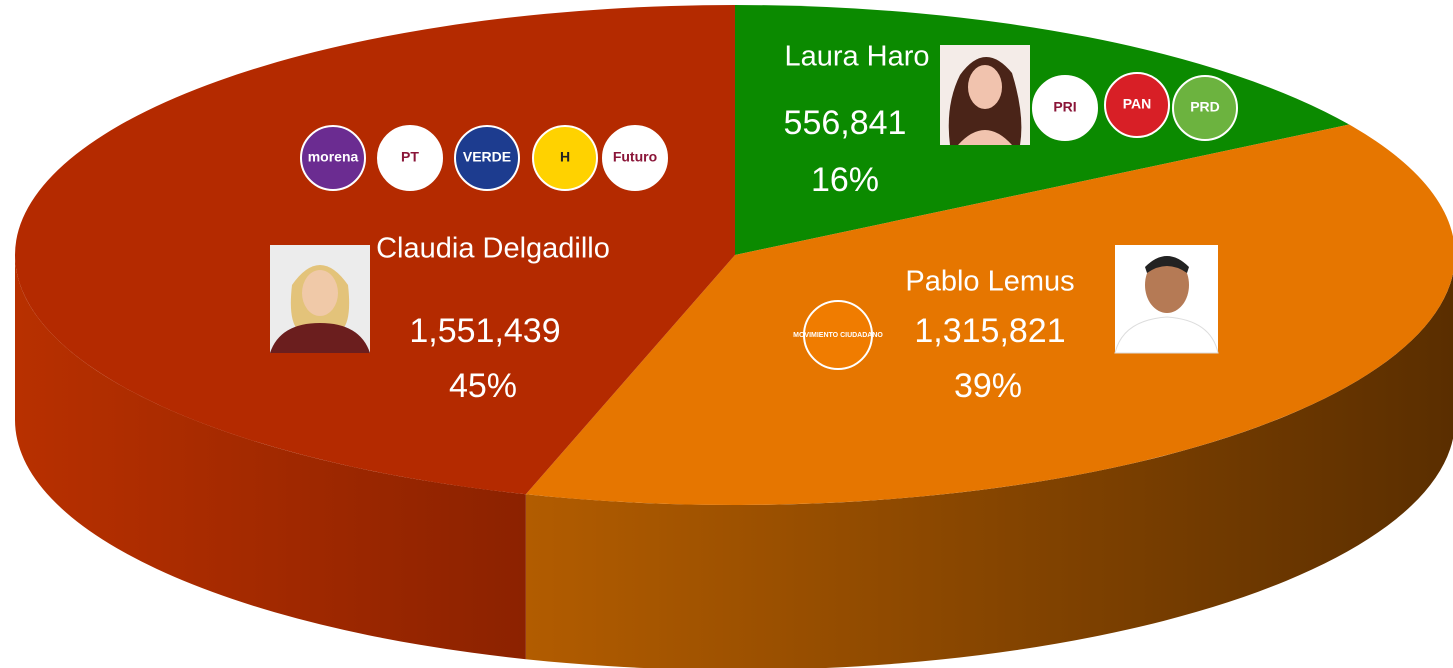 This screenshot has height=668, width=1453. I want to click on percentage-label: 39%, so click(988, 386).